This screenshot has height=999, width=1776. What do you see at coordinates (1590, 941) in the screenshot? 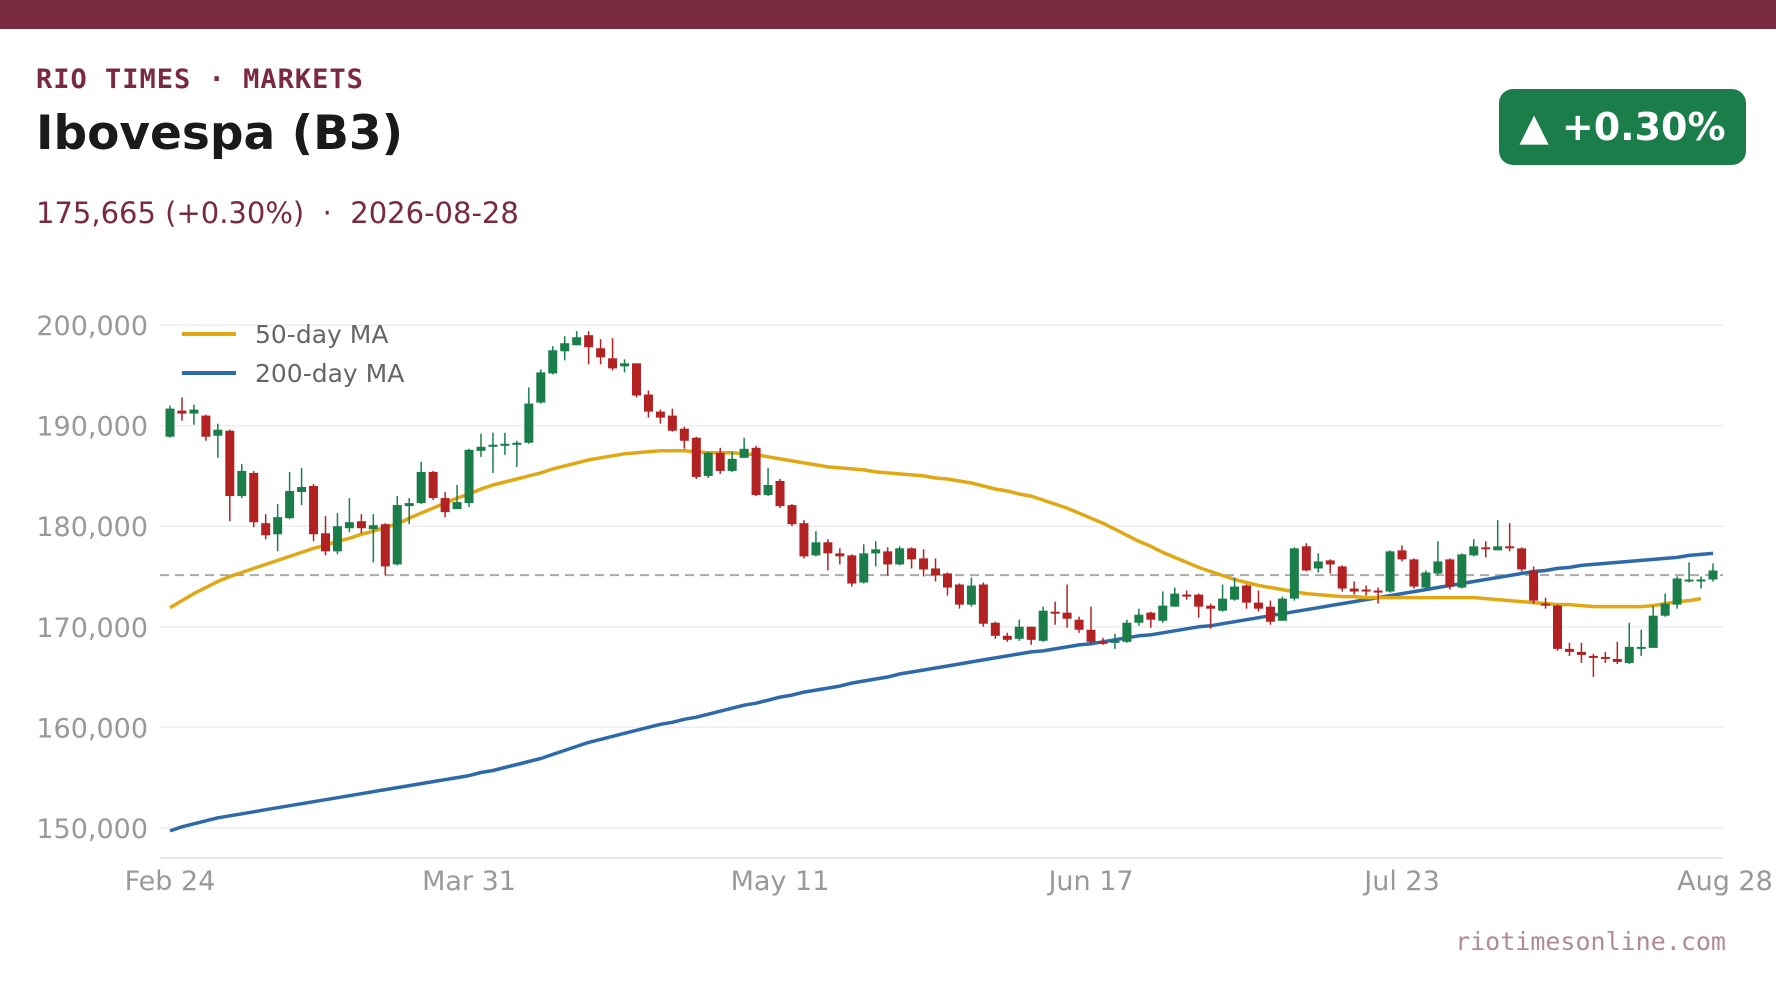
I see `source-footer: riotimesonline.com` at bounding box center [1590, 941].